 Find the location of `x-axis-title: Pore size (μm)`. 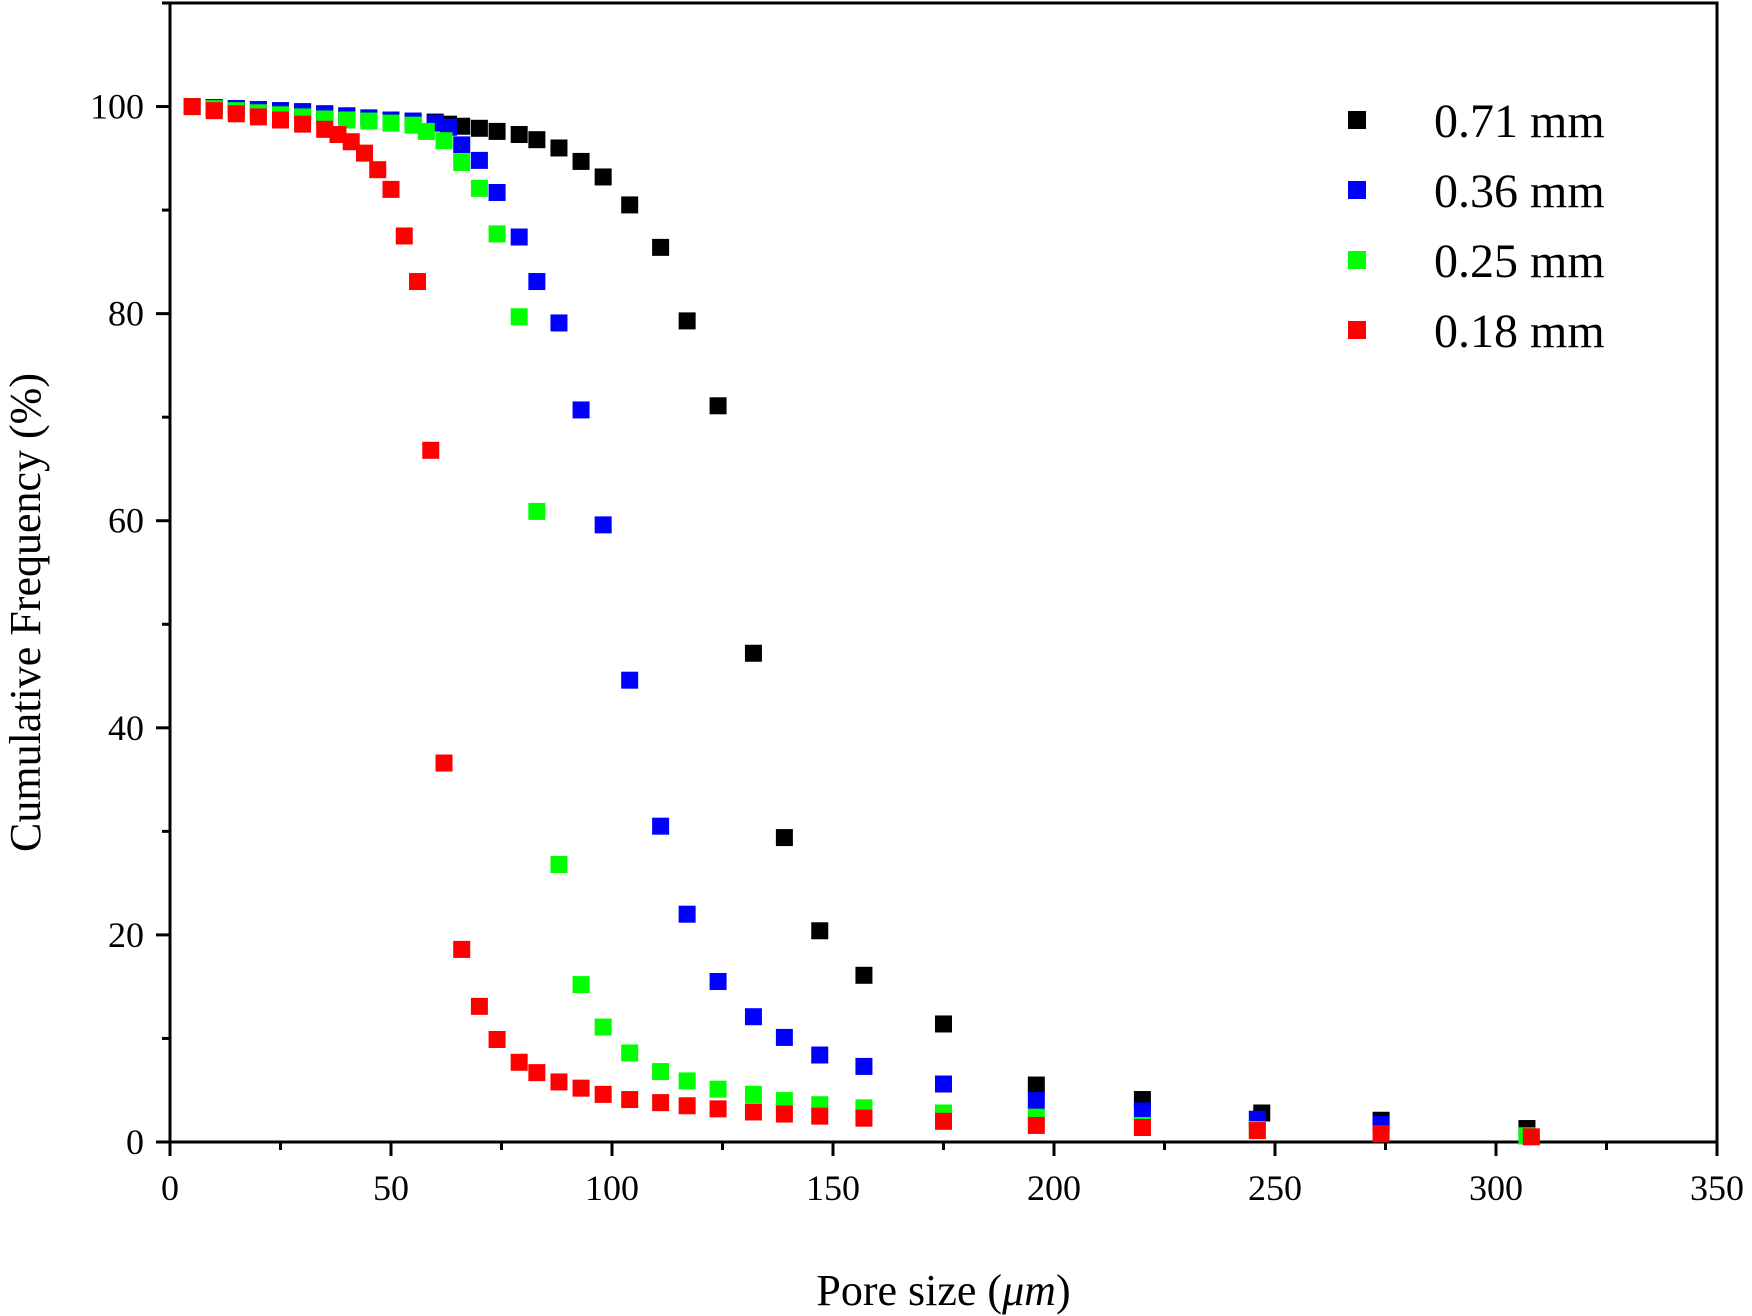

x-axis-title: Pore size (μm) is located at coordinates (943, 1290).